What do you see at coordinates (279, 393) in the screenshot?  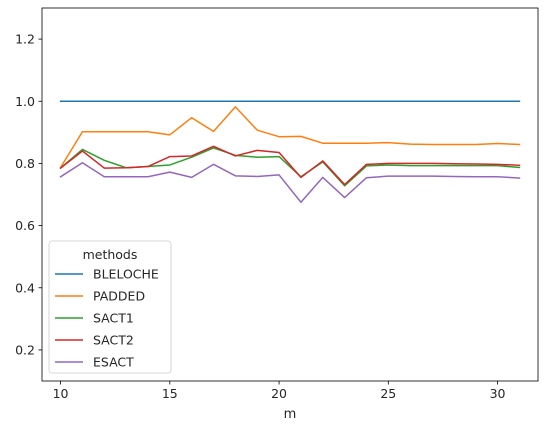 I see `x-tick-label: 20` at bounding box center [279, 393].